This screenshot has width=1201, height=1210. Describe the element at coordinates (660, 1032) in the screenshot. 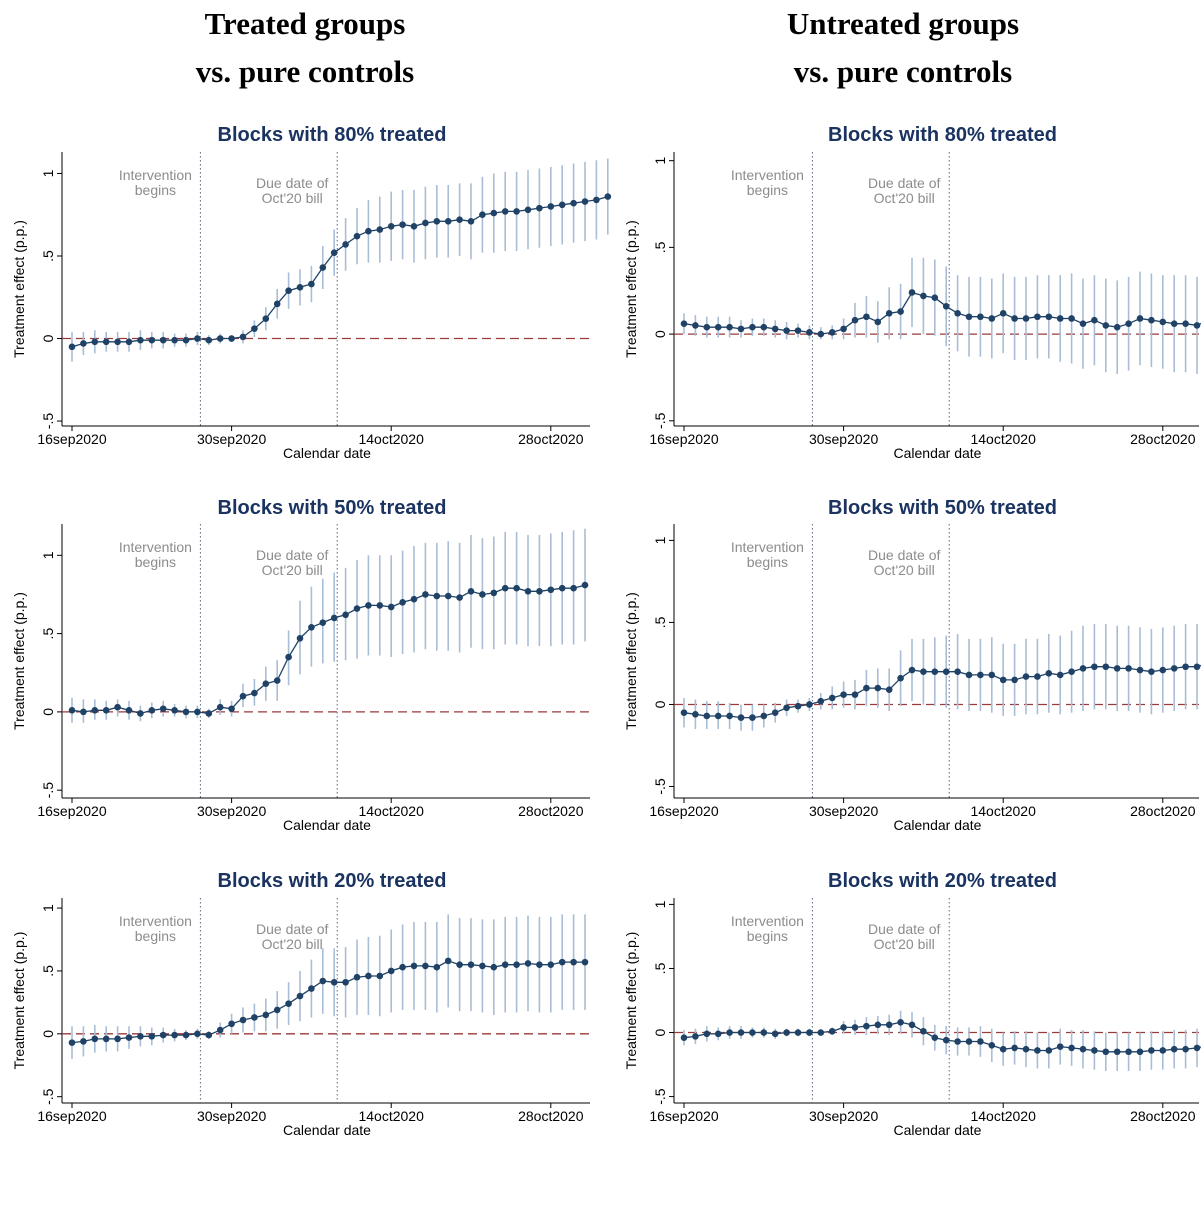

I see `y-tick-label: 0` at that location.